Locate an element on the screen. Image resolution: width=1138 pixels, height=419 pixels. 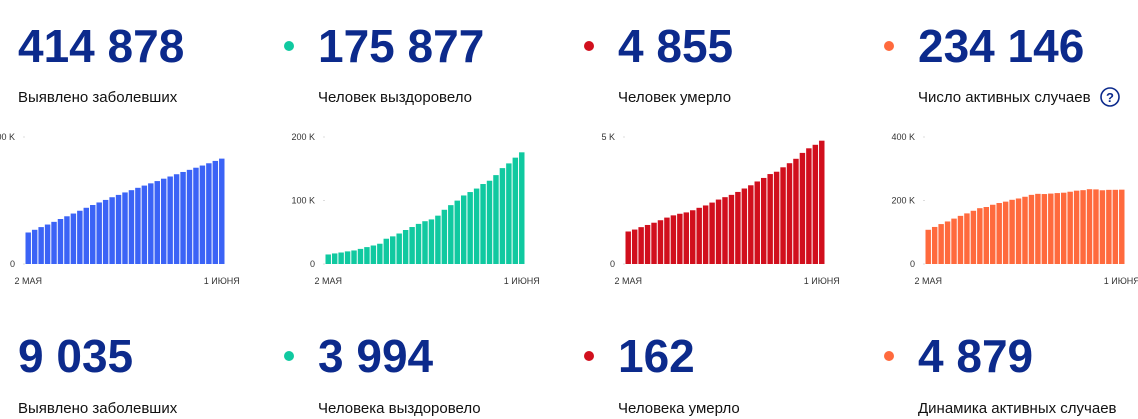
help-circle is located at coordinates (1110, 97).